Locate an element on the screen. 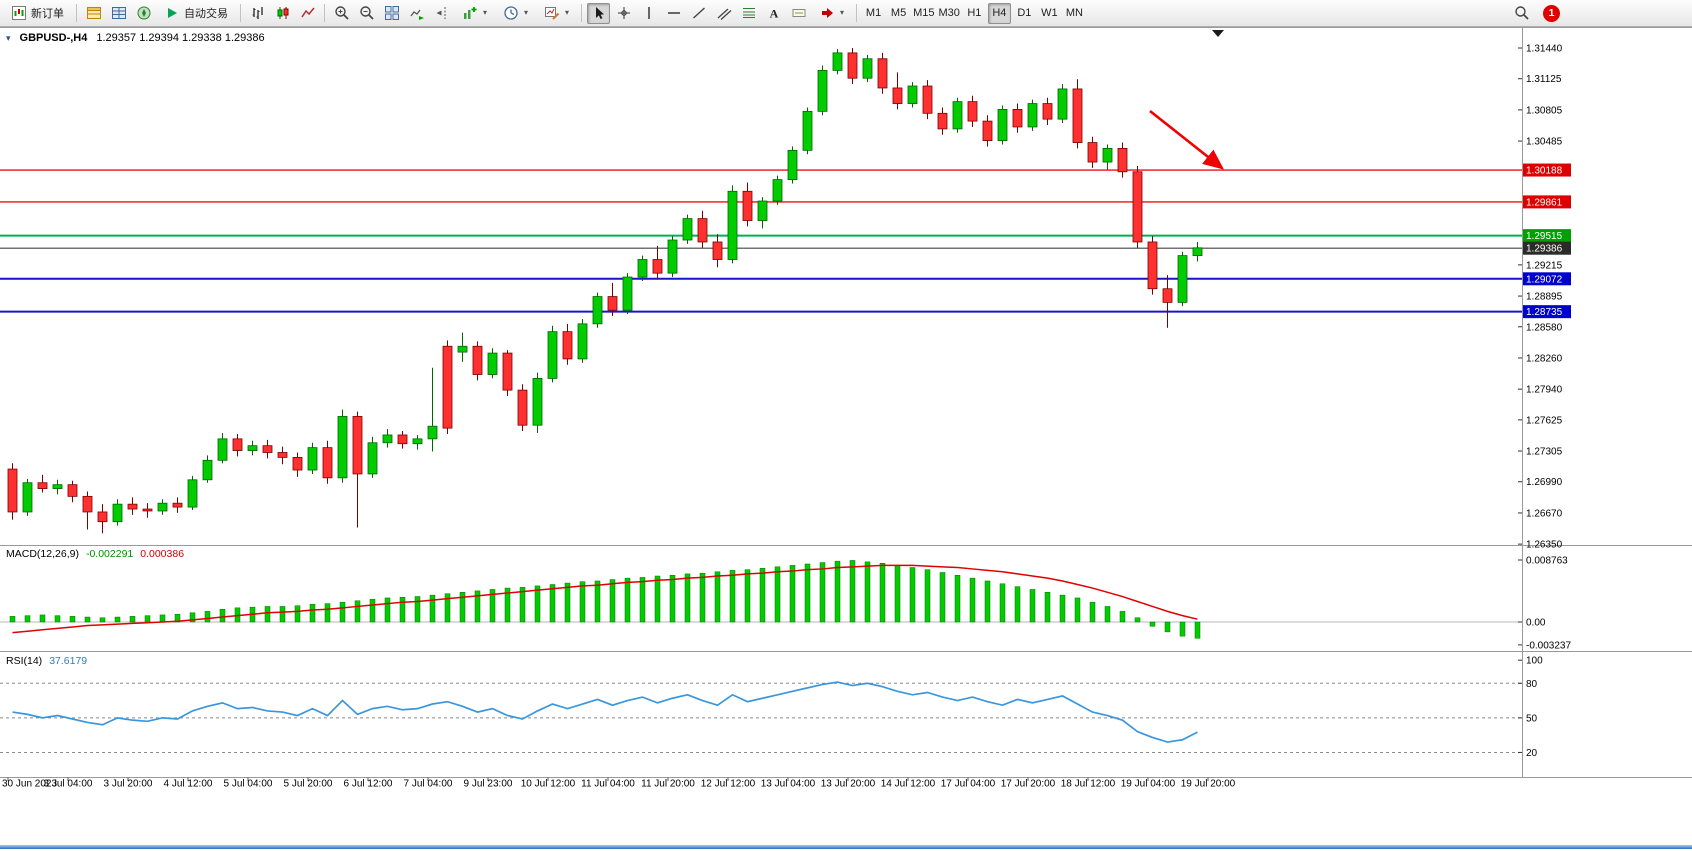 This screenshot has width=1692, height=851. templates-button: ▾ is located at coordinates (556, 13).